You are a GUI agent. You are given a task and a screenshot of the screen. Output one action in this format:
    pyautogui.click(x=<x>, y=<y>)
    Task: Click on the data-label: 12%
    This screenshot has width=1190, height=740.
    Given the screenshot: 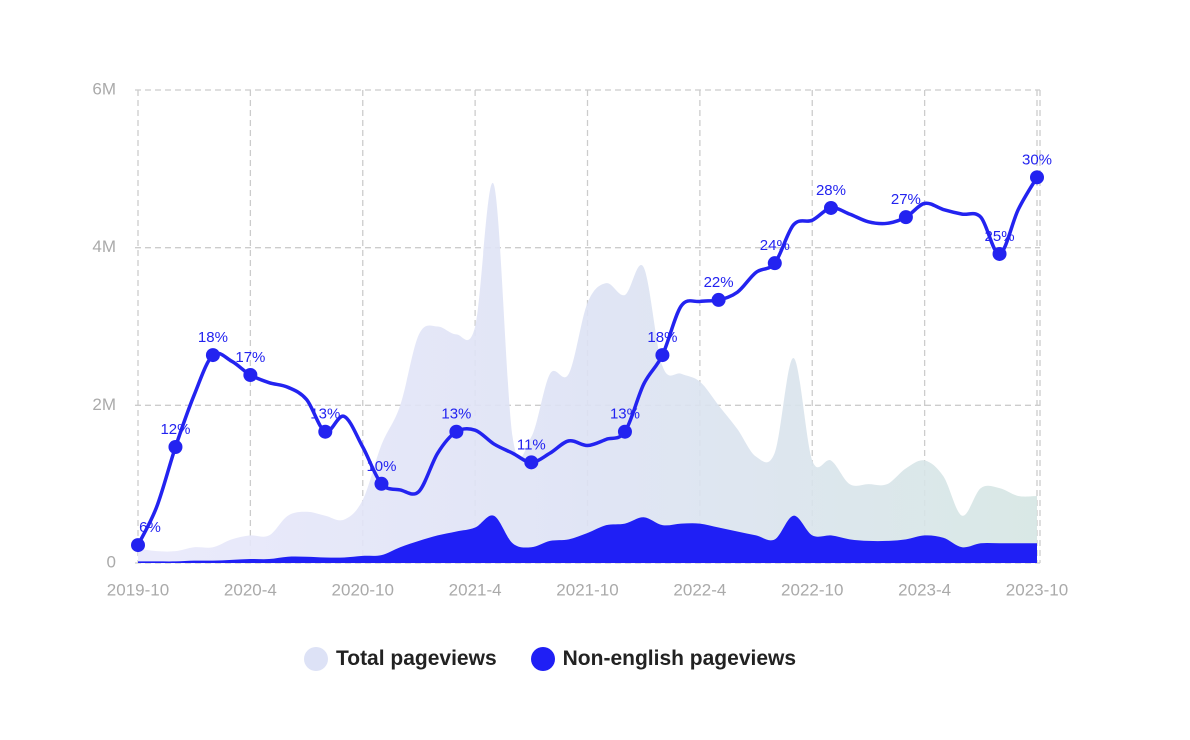 What is the action you would take?
    pyautogui.click(x=175, y=429)
    